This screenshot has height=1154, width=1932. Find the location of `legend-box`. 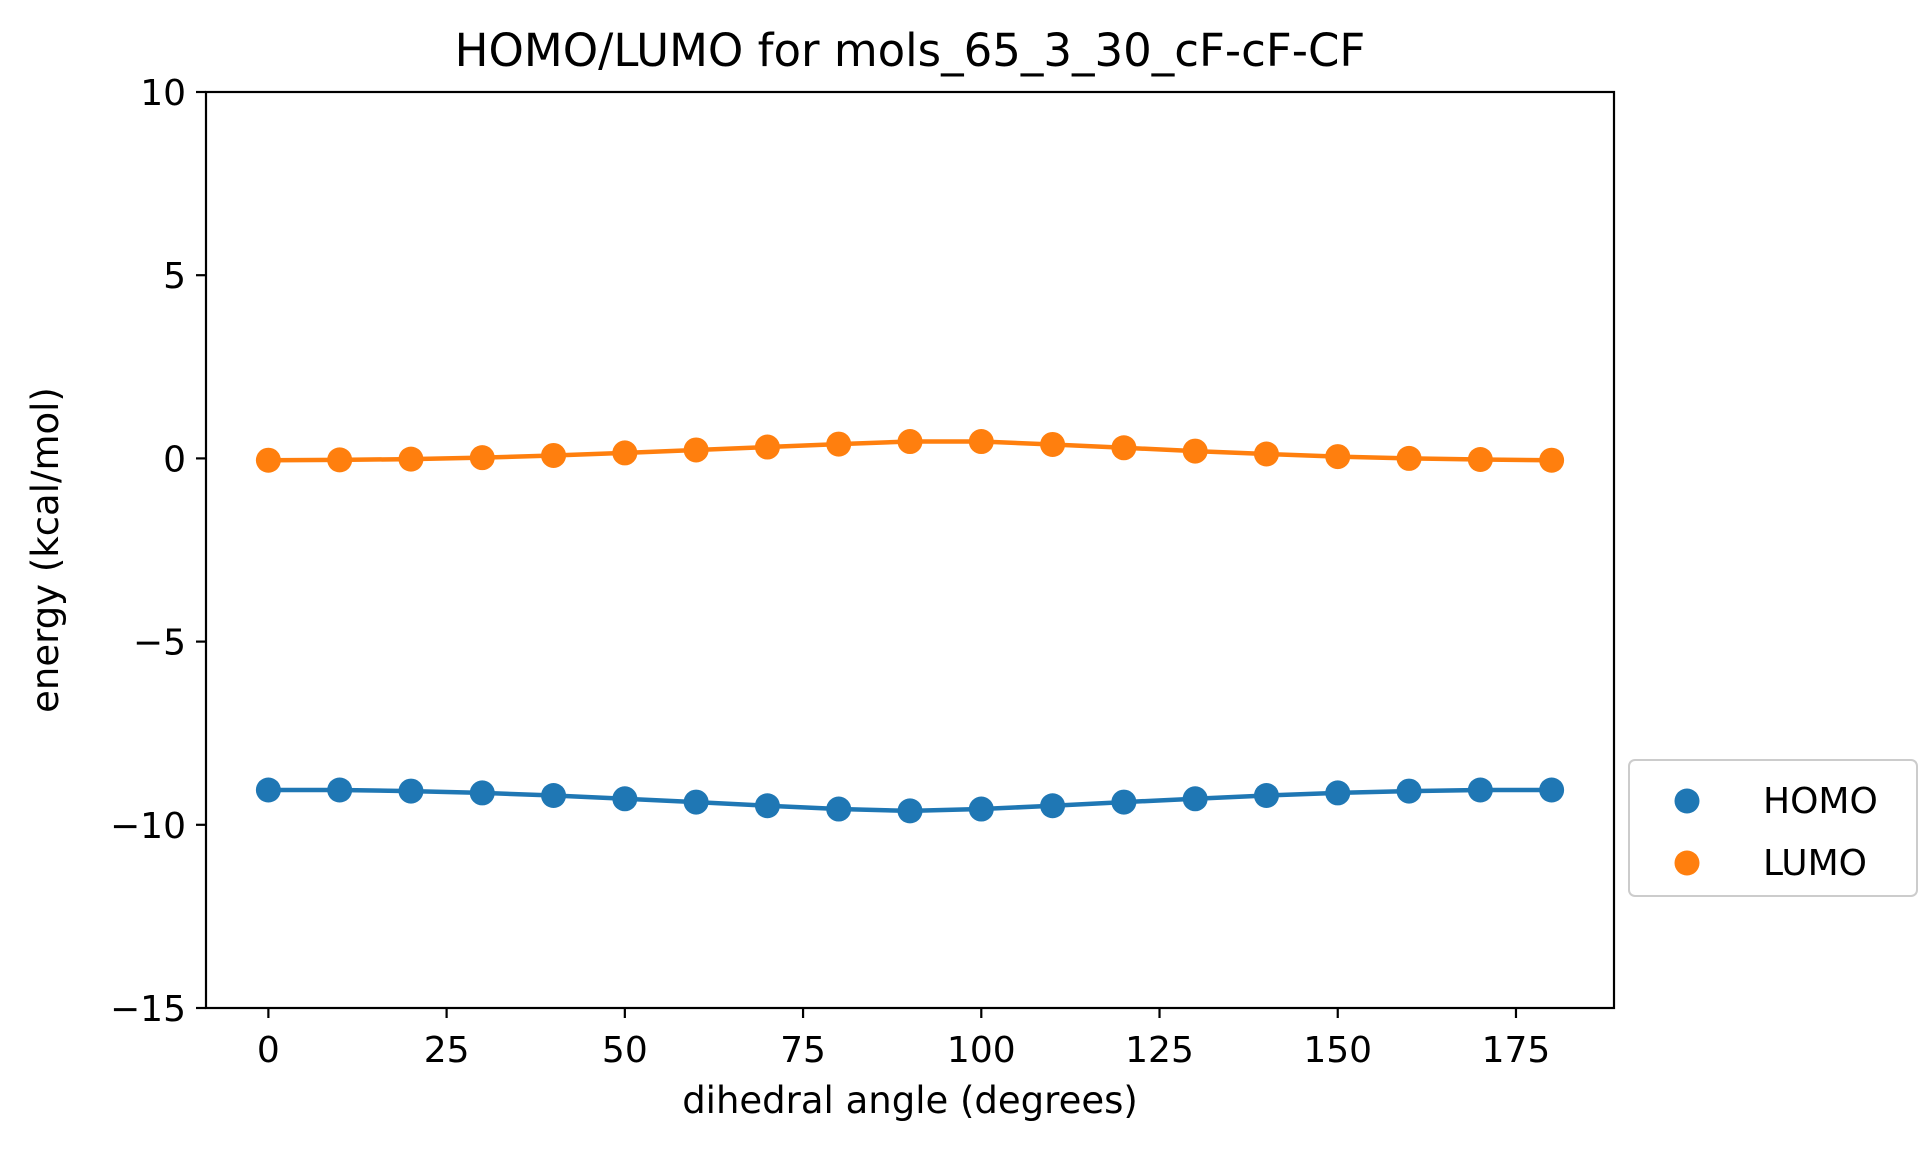

legend-box is located at coordinates (1773, 828).